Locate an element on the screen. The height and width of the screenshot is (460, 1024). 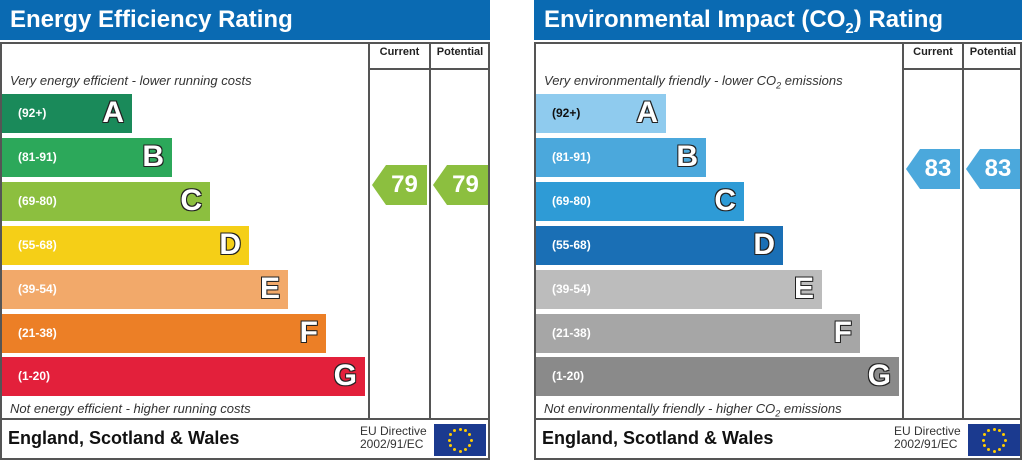
panel-title: Energy Efficiency Rating is located at coordinates (245, 20).